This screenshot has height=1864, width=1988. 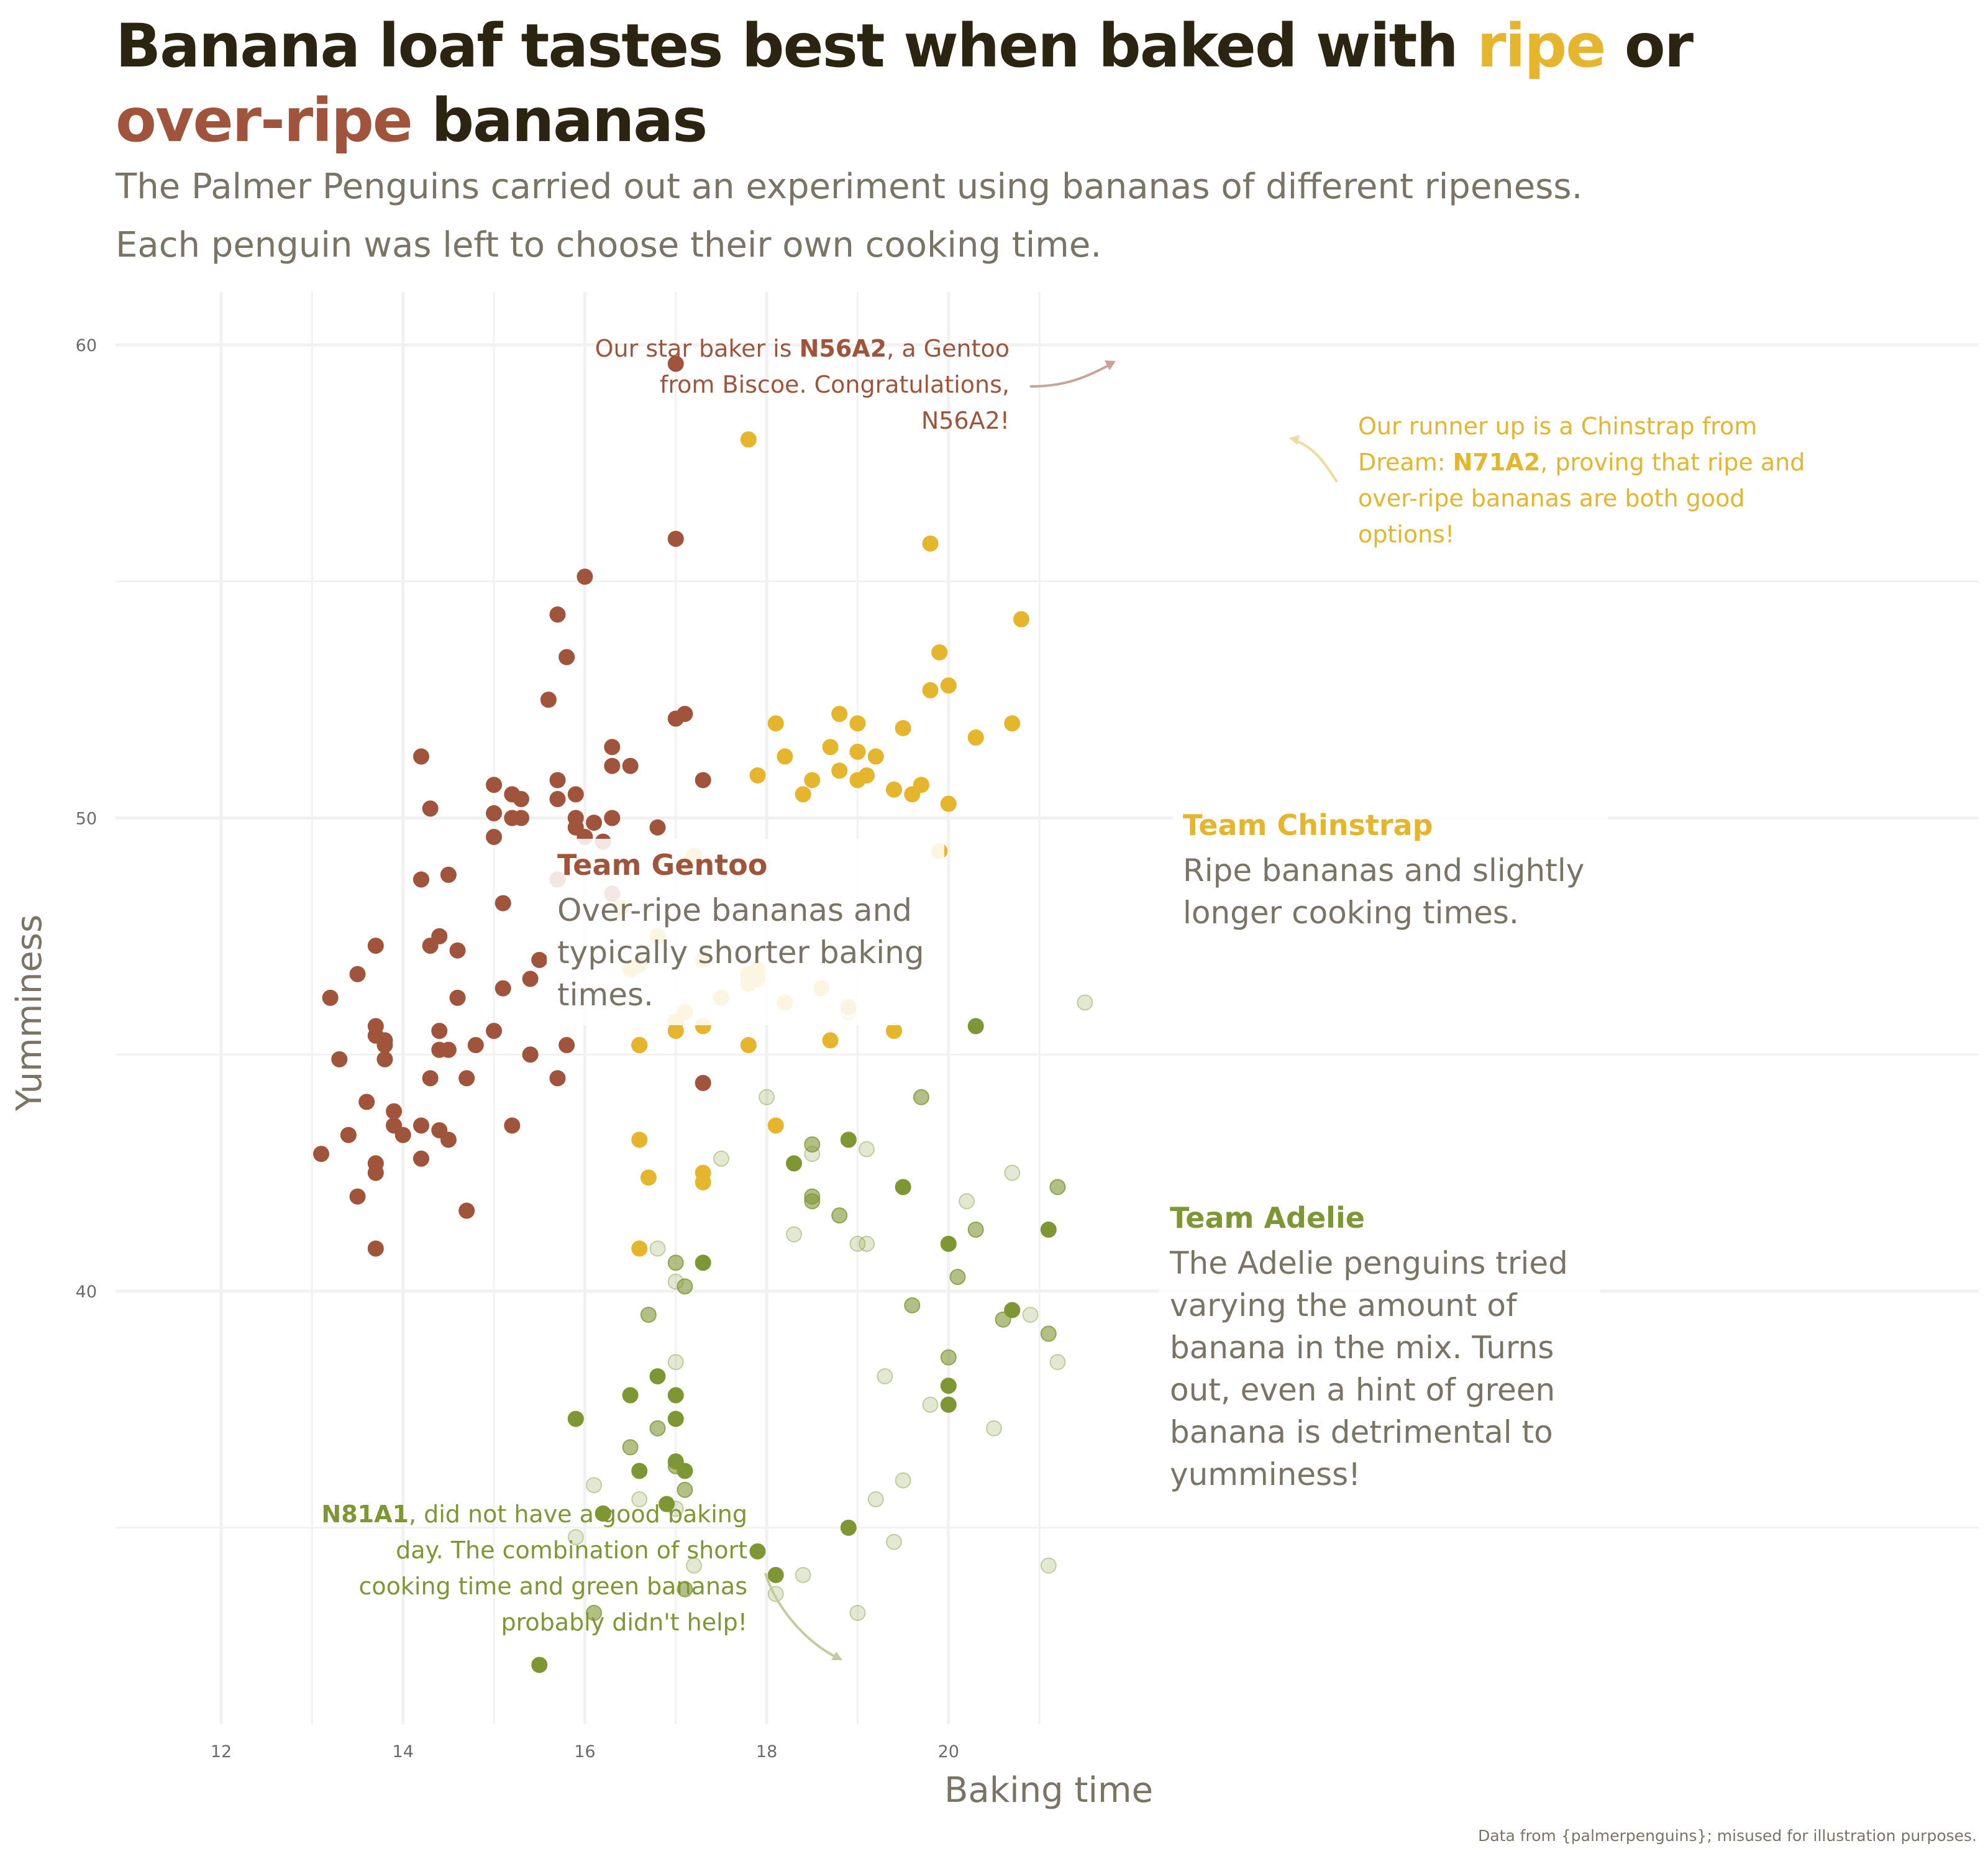 What do you see at coordinates (966, 420) in the screenshot?
I see `star-annotation-line3: N56A2!` at bounding box center [966, 420].